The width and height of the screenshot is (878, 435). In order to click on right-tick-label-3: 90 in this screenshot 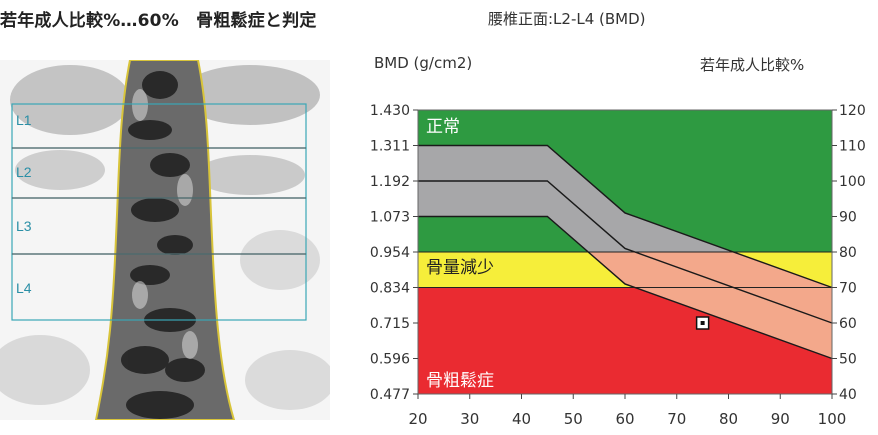, I will do `click(848, 218)`.